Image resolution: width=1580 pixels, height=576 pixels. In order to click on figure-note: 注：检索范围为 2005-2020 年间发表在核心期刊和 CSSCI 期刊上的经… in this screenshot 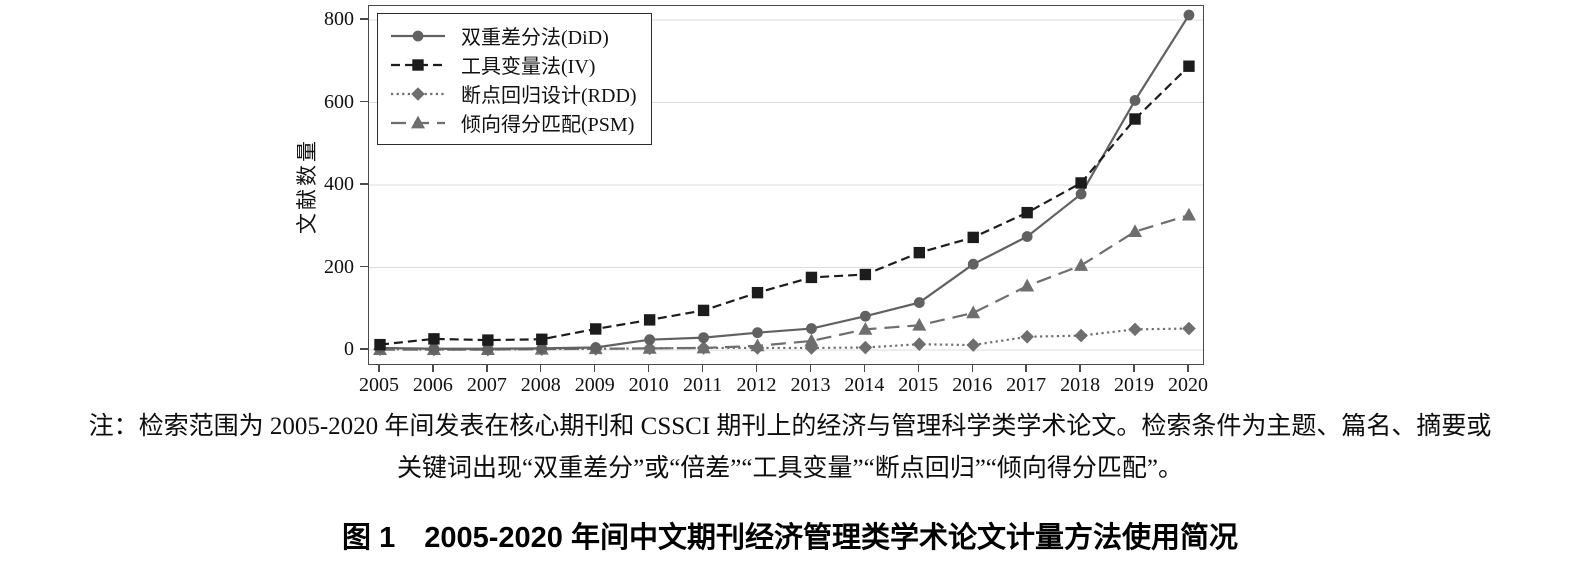, I will do `click(790, 448)`.